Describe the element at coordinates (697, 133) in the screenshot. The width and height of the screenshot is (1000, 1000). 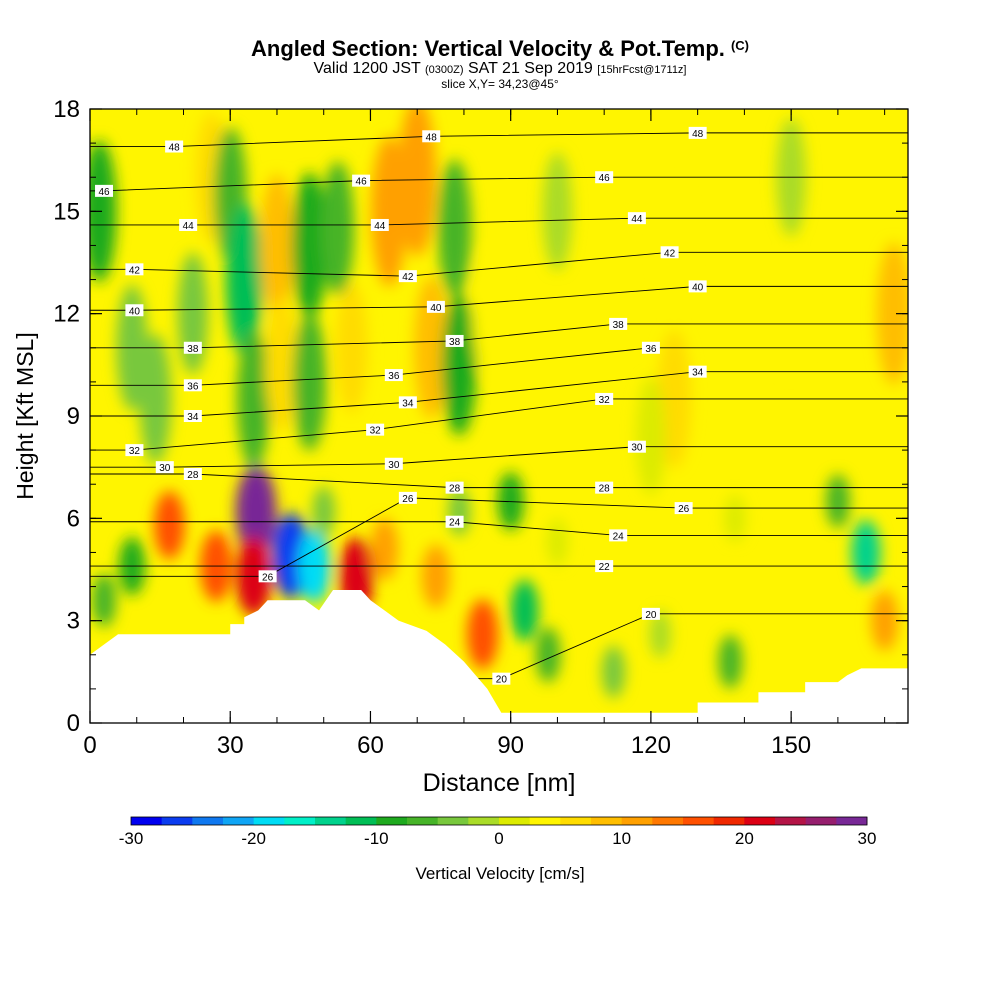
I see `isentrope-label: 48` at that location.